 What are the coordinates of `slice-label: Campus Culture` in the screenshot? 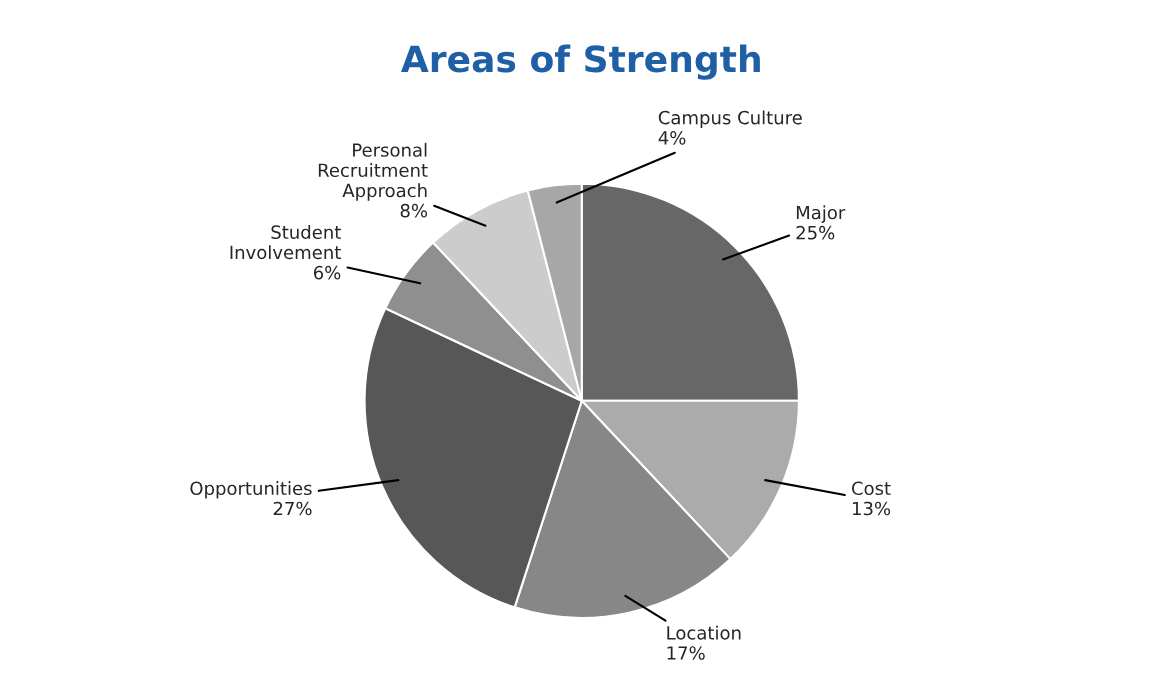 It's located at (730, 119).